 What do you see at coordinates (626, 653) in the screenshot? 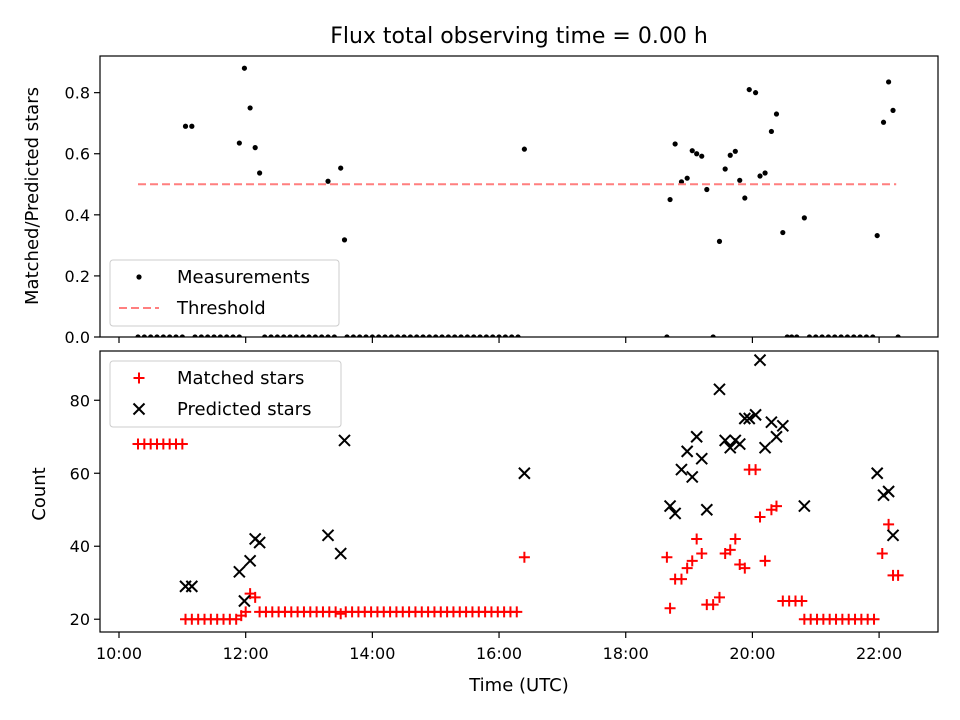
I see `x-tick-label: 18:00` at bounding box center [626, 653].